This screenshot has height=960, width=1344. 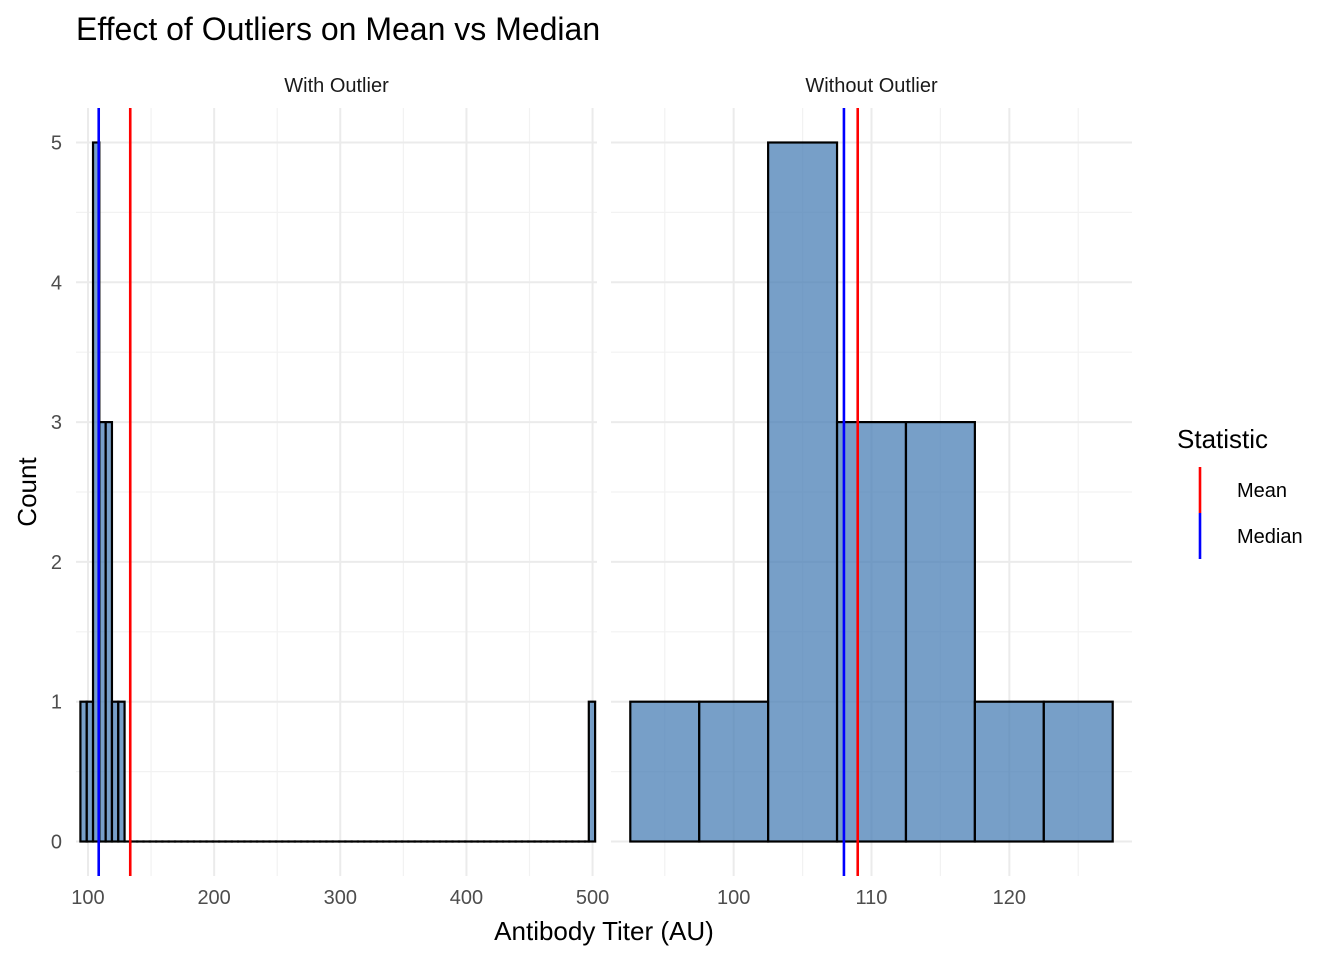 I want to click on y-tick-label: 0, so click(x=56, y=843).